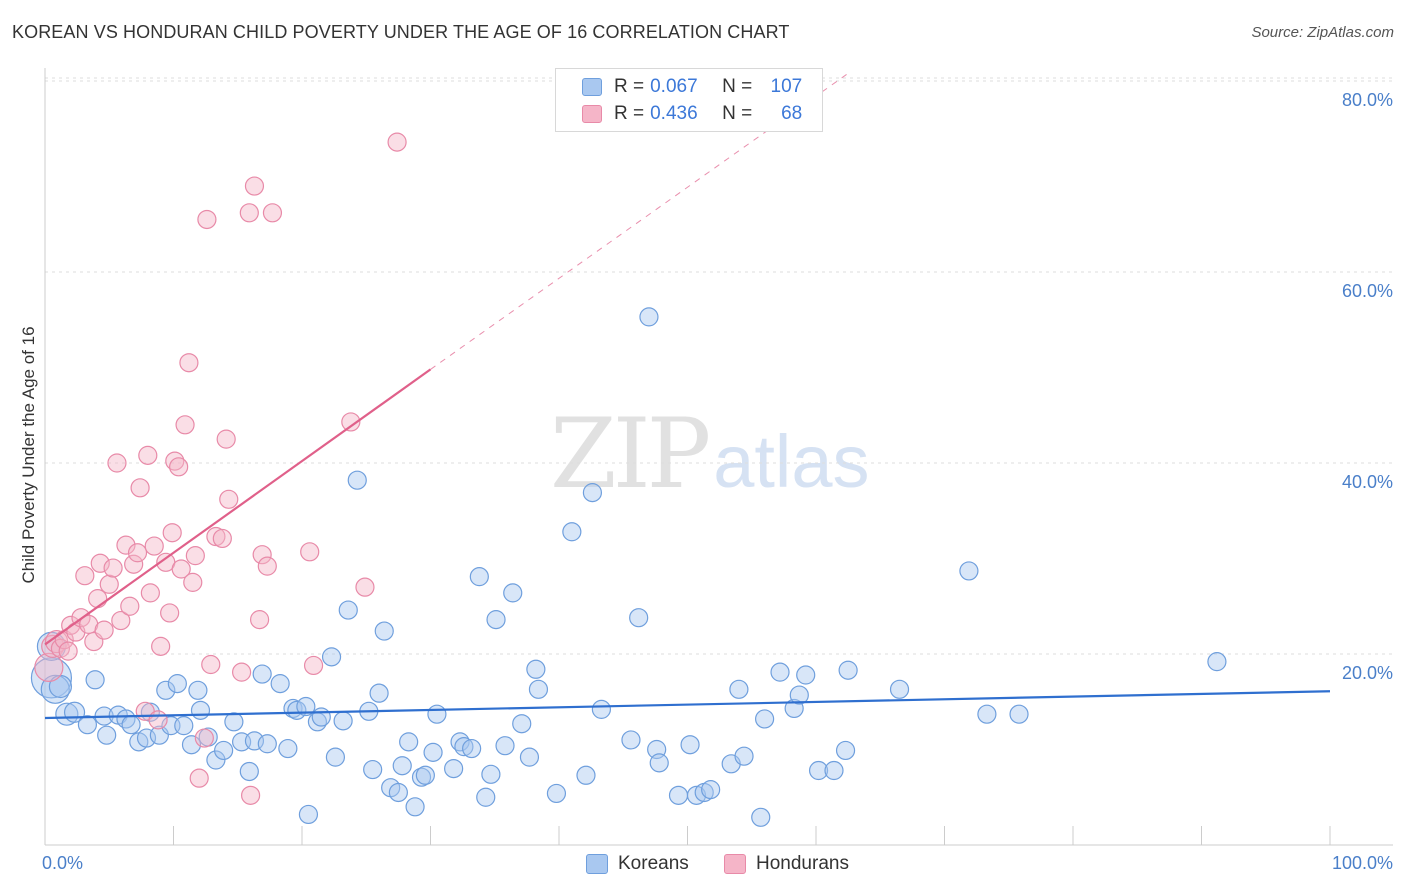 The image size is (1406, 892). What do you see at coordinates (687, 705) in the screenshot?
I see `koreans-trend-line` at bounding box center [687, 705].